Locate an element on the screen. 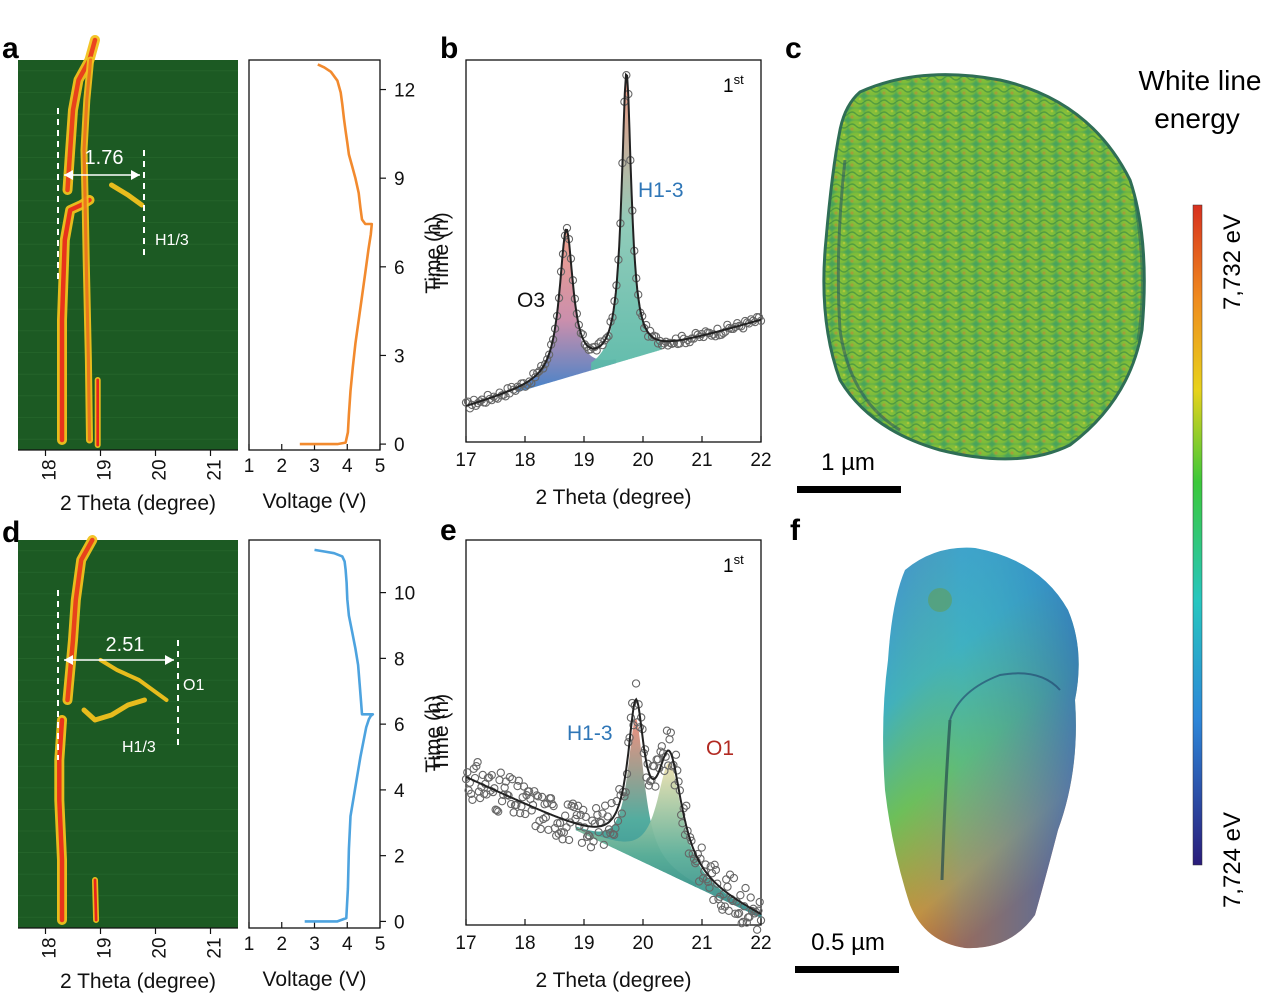 This screenshot has height=998, width=1271. fit-cycle-label: 1st is located at coordinates (733, 564).